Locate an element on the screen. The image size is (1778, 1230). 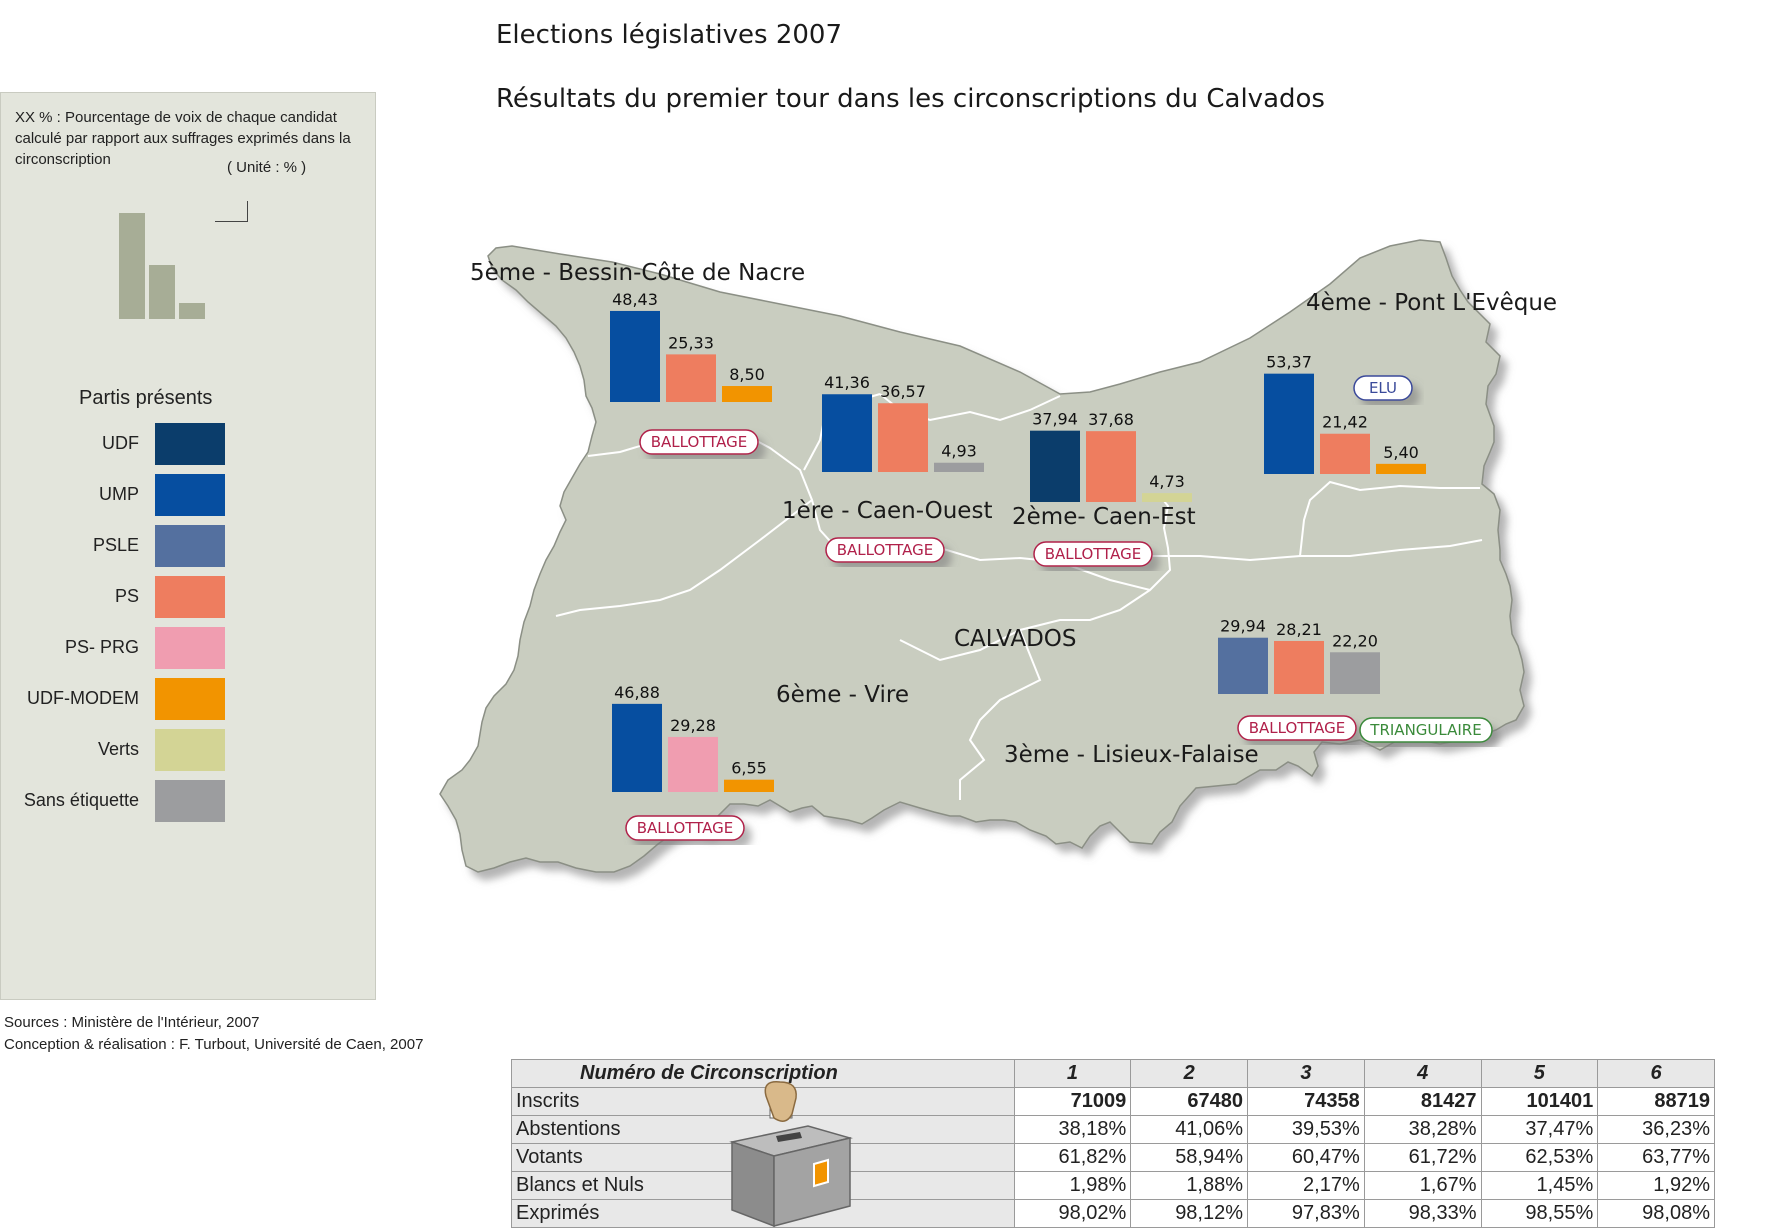
table-cell: 38,18% is located at coordinates (1072, 1129).